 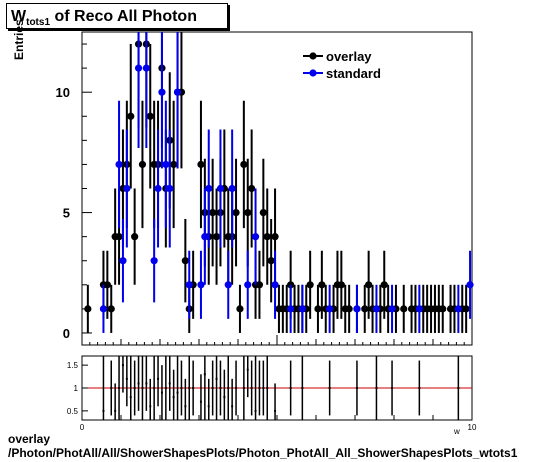 I want to click on ratio-x-tick-label: 0, so click(x=82, y=427).